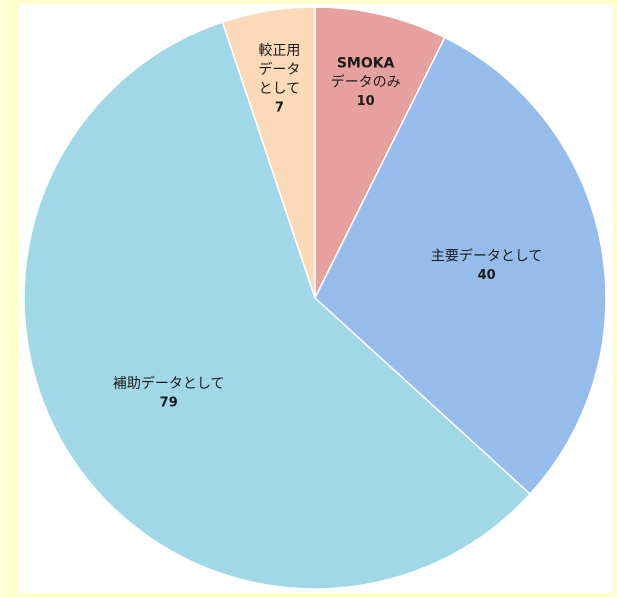 This screenshot has width=617, height=597. Describe the element at coordinates (169, 383) in the screenshot. I see `category-label: 補助データとして` at that location.